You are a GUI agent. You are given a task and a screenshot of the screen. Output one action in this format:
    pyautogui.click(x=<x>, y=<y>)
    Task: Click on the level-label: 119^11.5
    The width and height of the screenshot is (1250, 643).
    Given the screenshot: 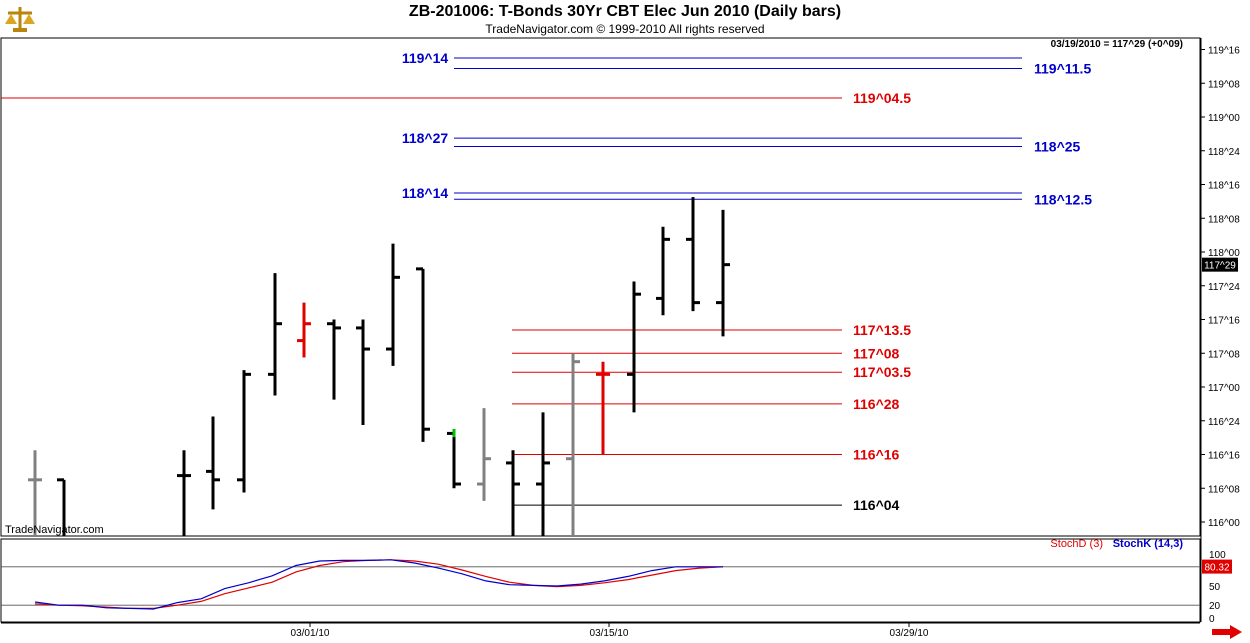 What is the action you would take?
    pyautogui.click(x=1062, y=68)
    